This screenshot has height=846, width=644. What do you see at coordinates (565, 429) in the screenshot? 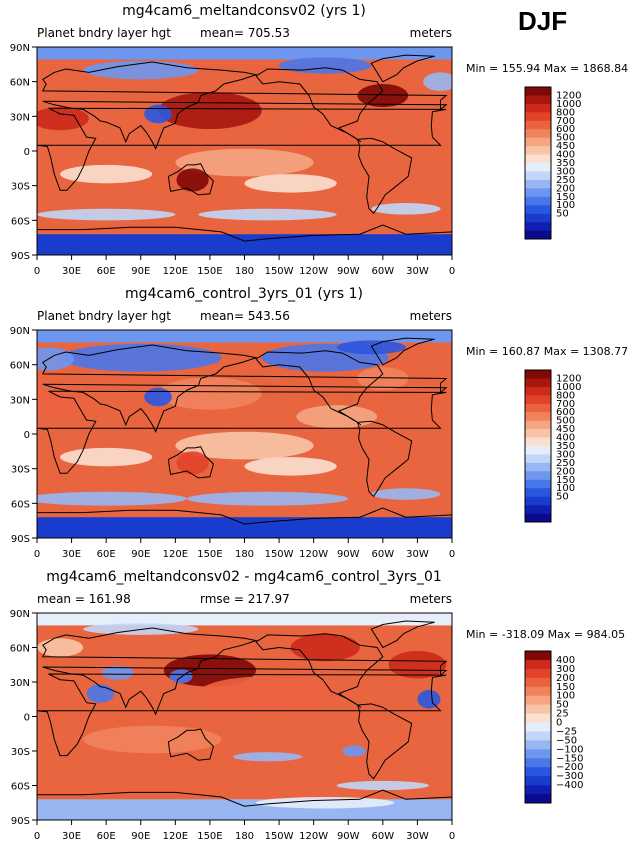
I see `colorbar-level-label: 450` at bounding box center [565, 429].